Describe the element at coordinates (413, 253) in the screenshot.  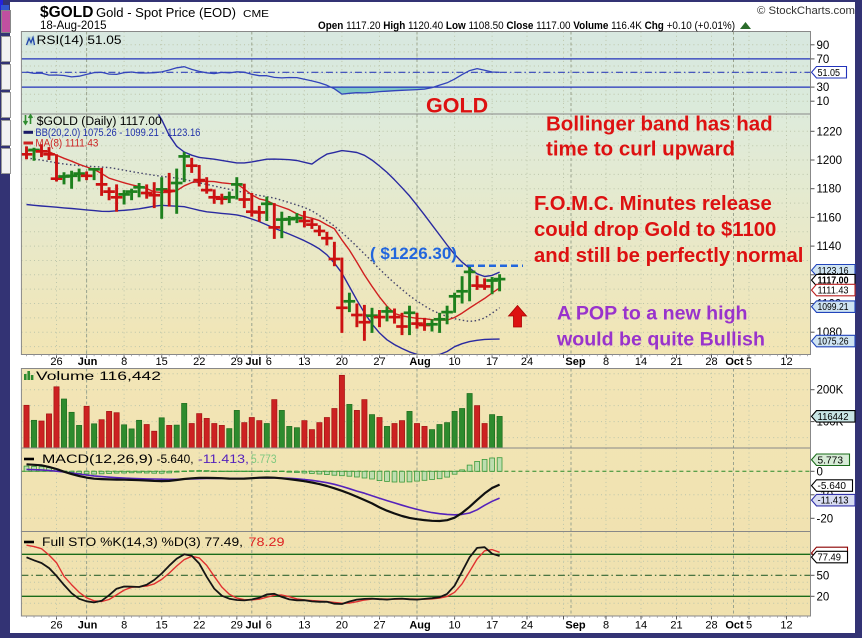
I see `svg-text: ( $1226.30)` at that location.